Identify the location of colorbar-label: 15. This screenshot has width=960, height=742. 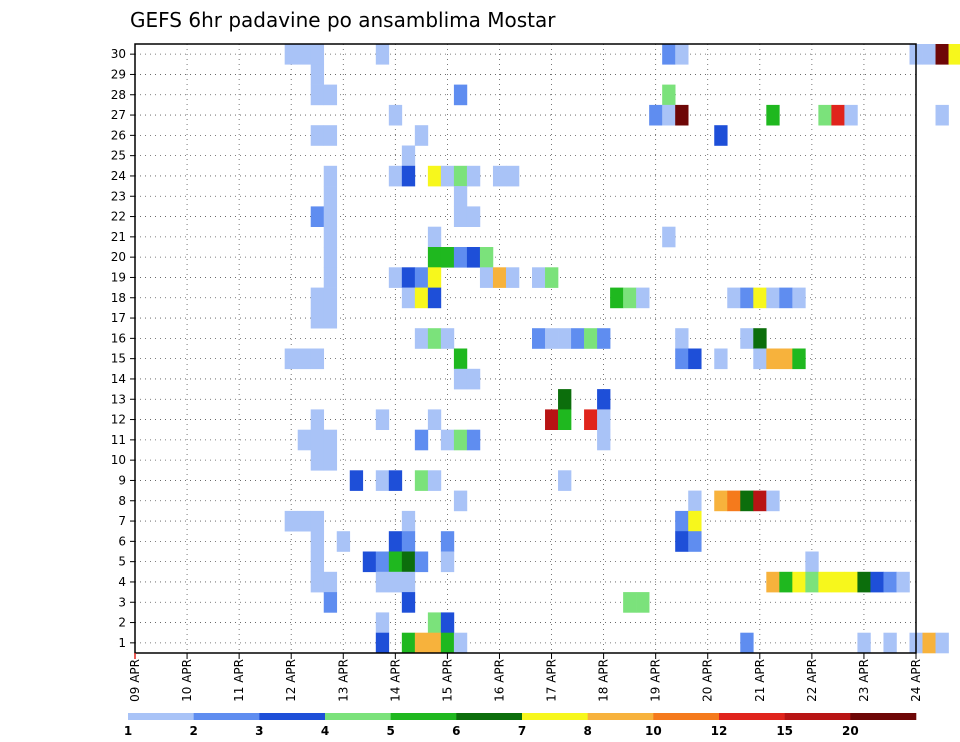
(784, 731).